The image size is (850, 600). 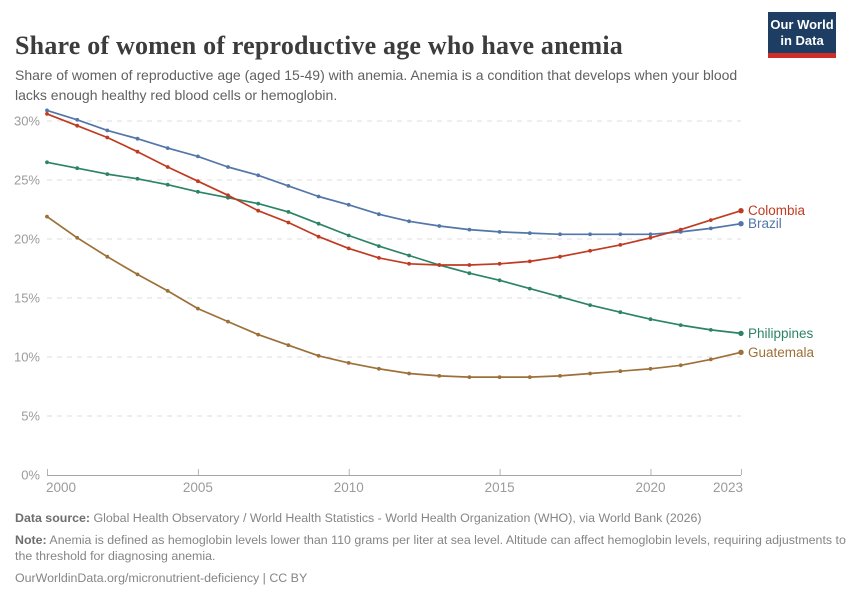 What do you see at coordinates (802, 35) in the screenshot?
I see `owid-logo: Our World in Data` at bounding box center [802, 35].